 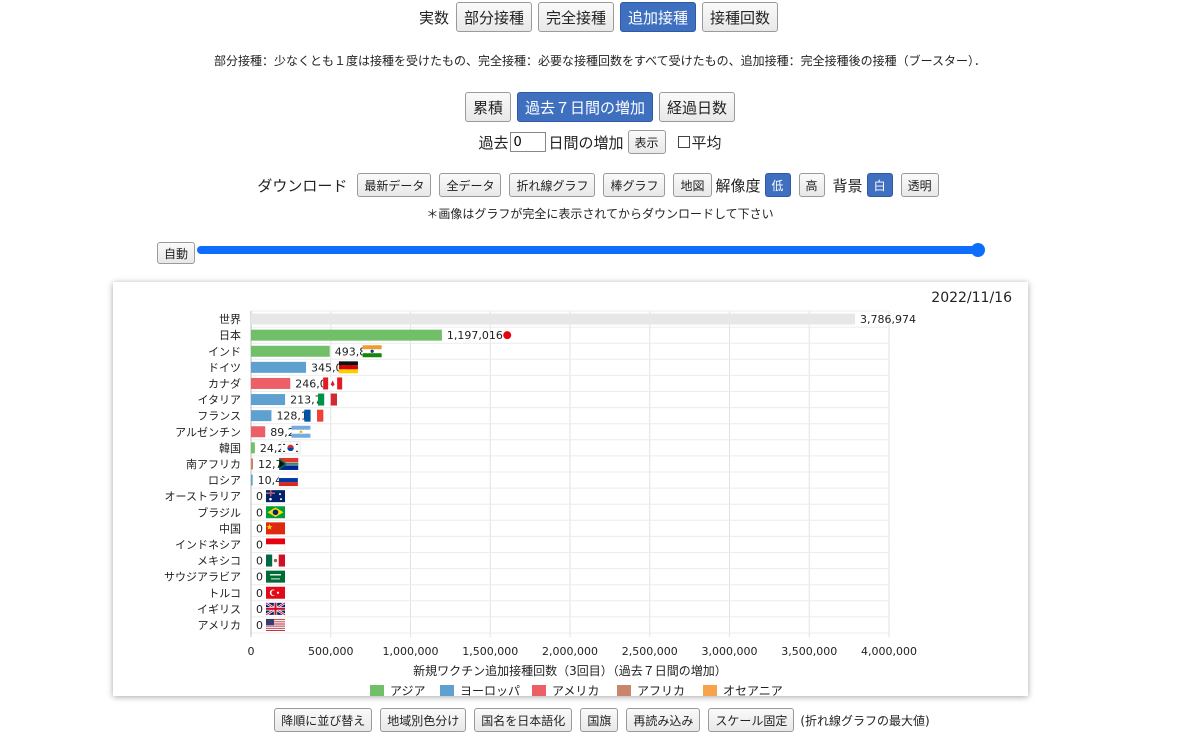 What do you see at coordinates (348, 367) in the screenshot?
I see `flag-germany` at bounding box center [348, 367].